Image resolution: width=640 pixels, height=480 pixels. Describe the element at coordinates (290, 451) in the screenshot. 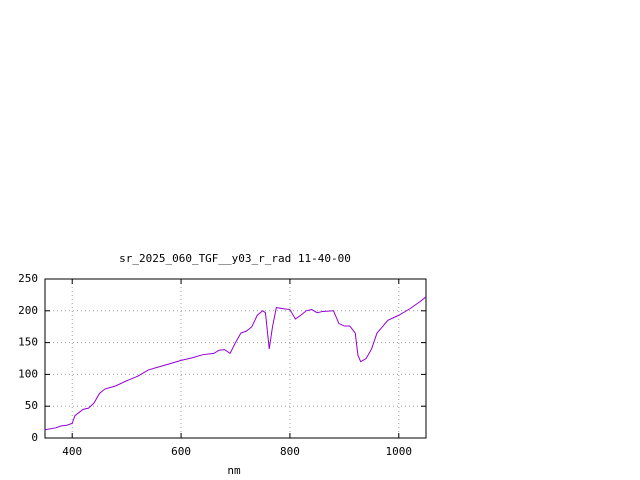

I see `x-tick-label: 800` at that location.